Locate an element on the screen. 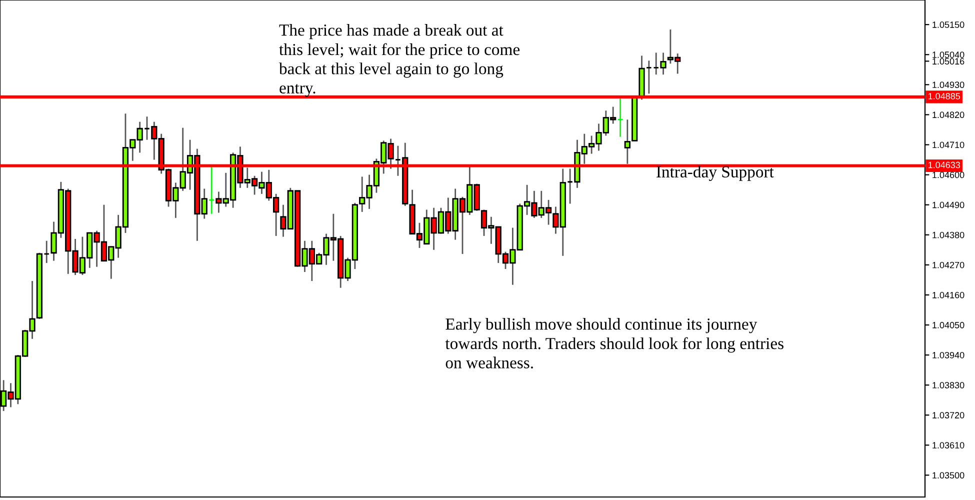 The width and height of the screenshot is (975, 500). y-tick-label: 1.03830 is located at coordinates (948, 385).